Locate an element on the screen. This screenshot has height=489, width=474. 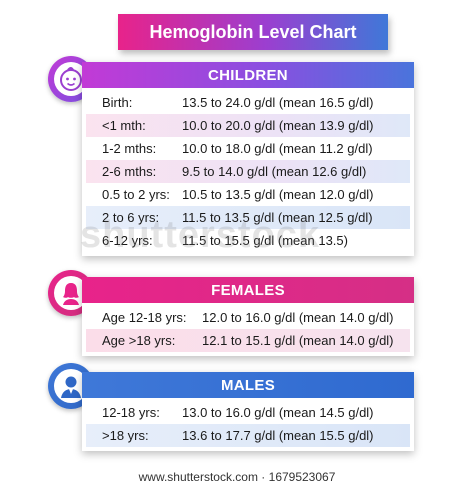
range-value: 13.0 to 16.0 g/dl (mean 14.5 g/dl) is located at coordinates (278, 412).